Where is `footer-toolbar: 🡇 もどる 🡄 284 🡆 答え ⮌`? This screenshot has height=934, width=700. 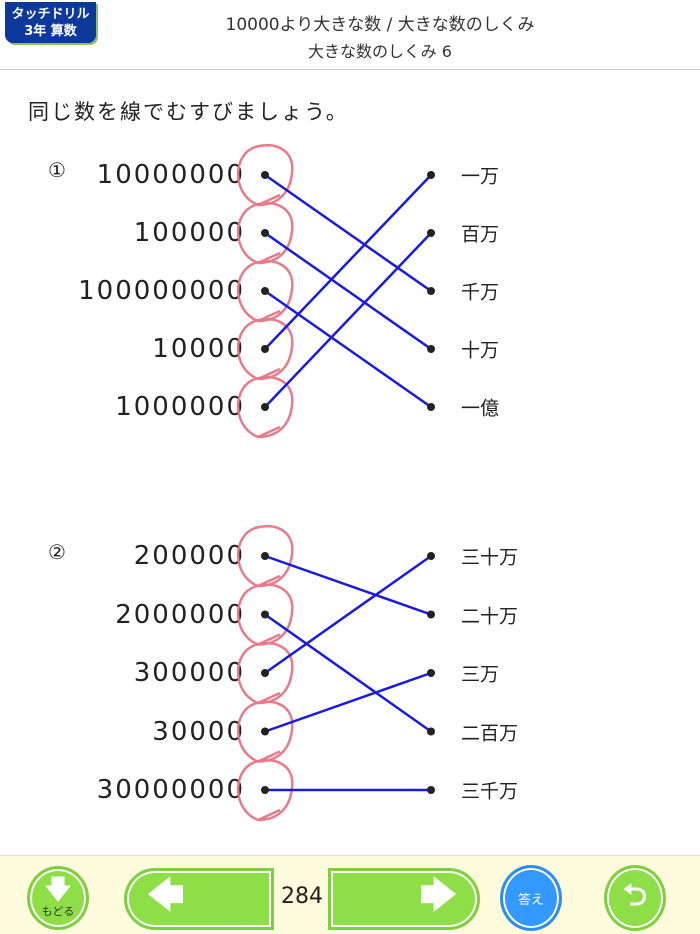 footer-toolbar: 🡇 もどる 🡄 284 🡆 答え ⮌ is located at coordinates (350, 894).